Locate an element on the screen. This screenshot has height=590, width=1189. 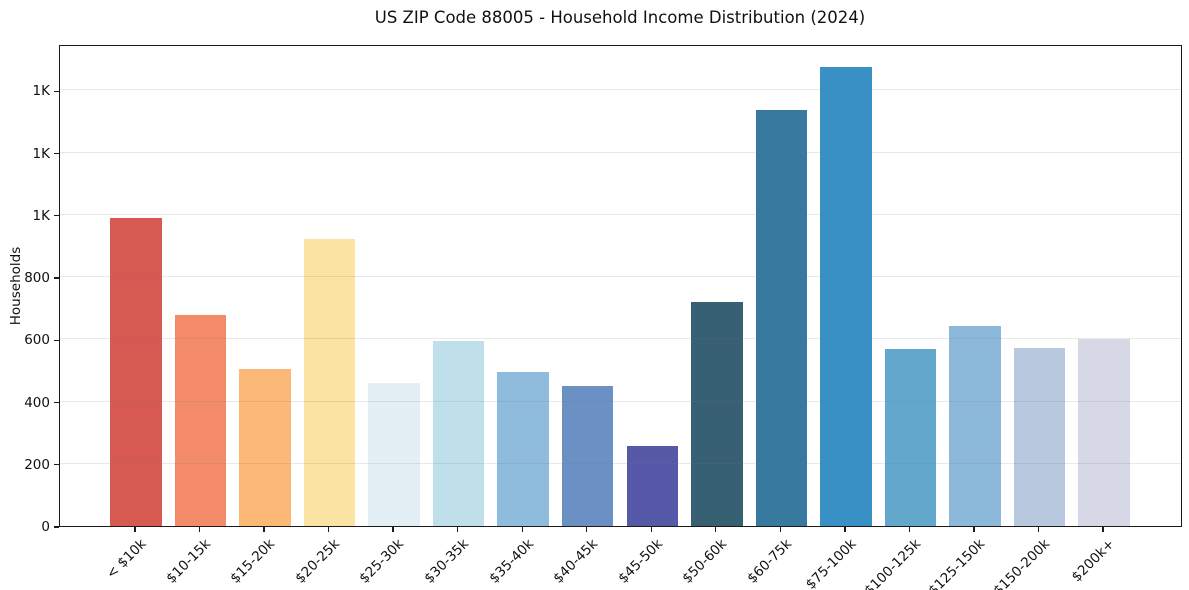
x-tick-label: $25-30k is located at coordinates (382, 561).